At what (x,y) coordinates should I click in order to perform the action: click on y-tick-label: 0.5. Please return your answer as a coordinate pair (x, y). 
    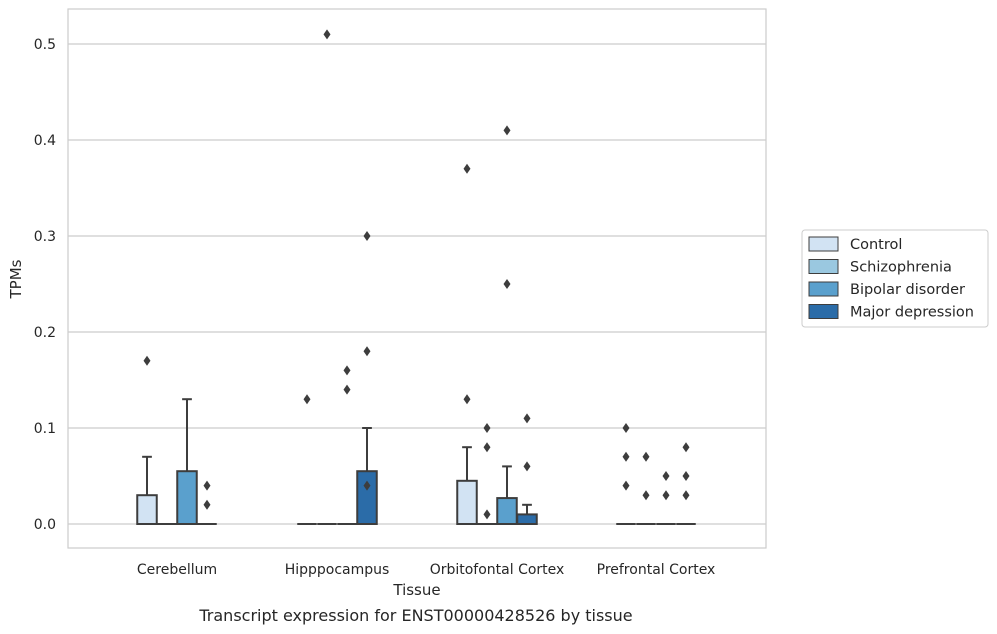
    Looking at the image, I should click on (45, 45).